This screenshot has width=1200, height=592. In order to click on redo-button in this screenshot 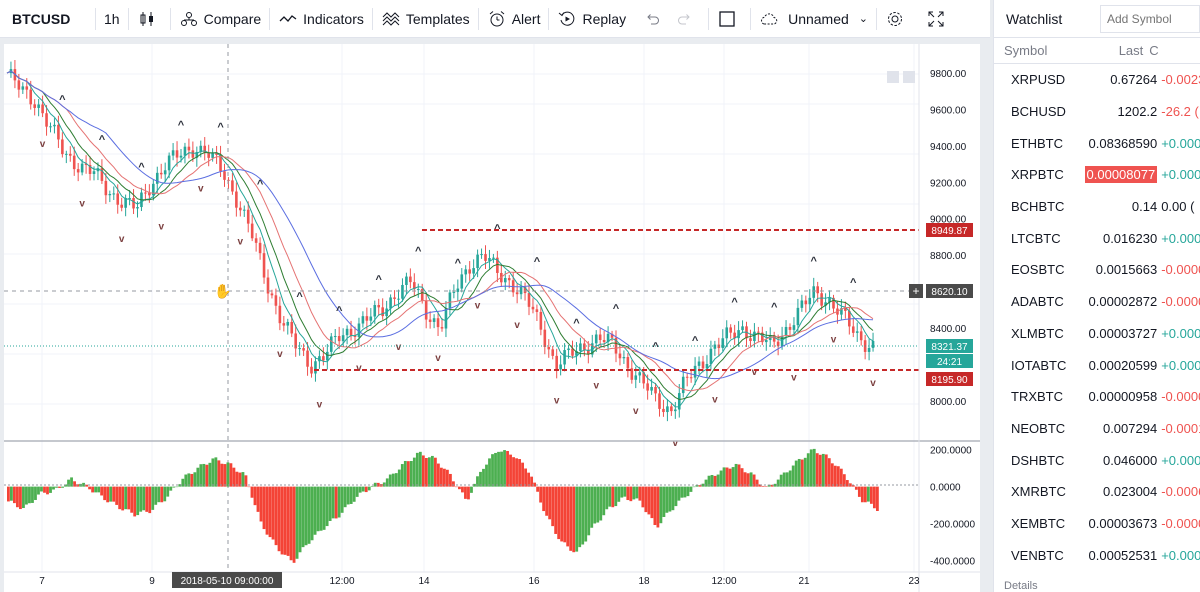, I will do `click(691, 19)`.